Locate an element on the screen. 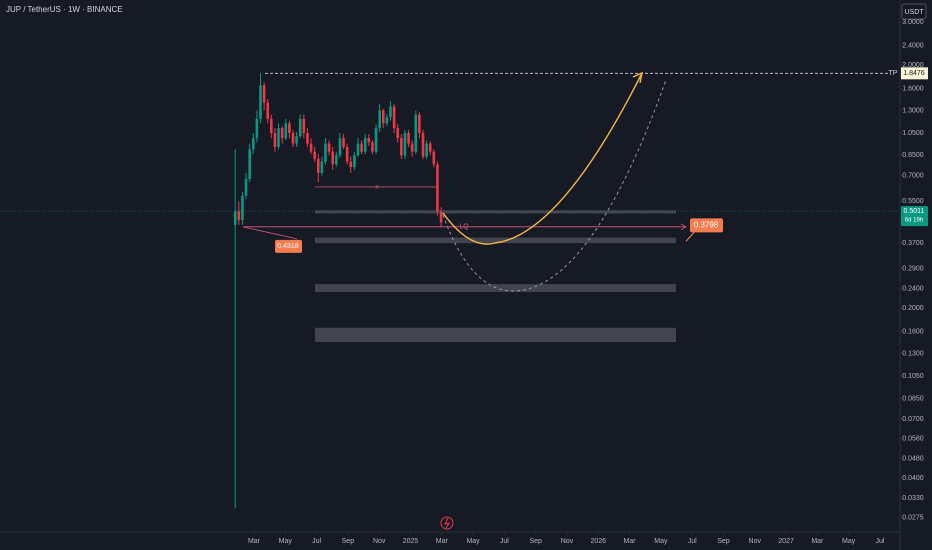  countdown-label: 6d 19h is located at coordinates (914, 221).